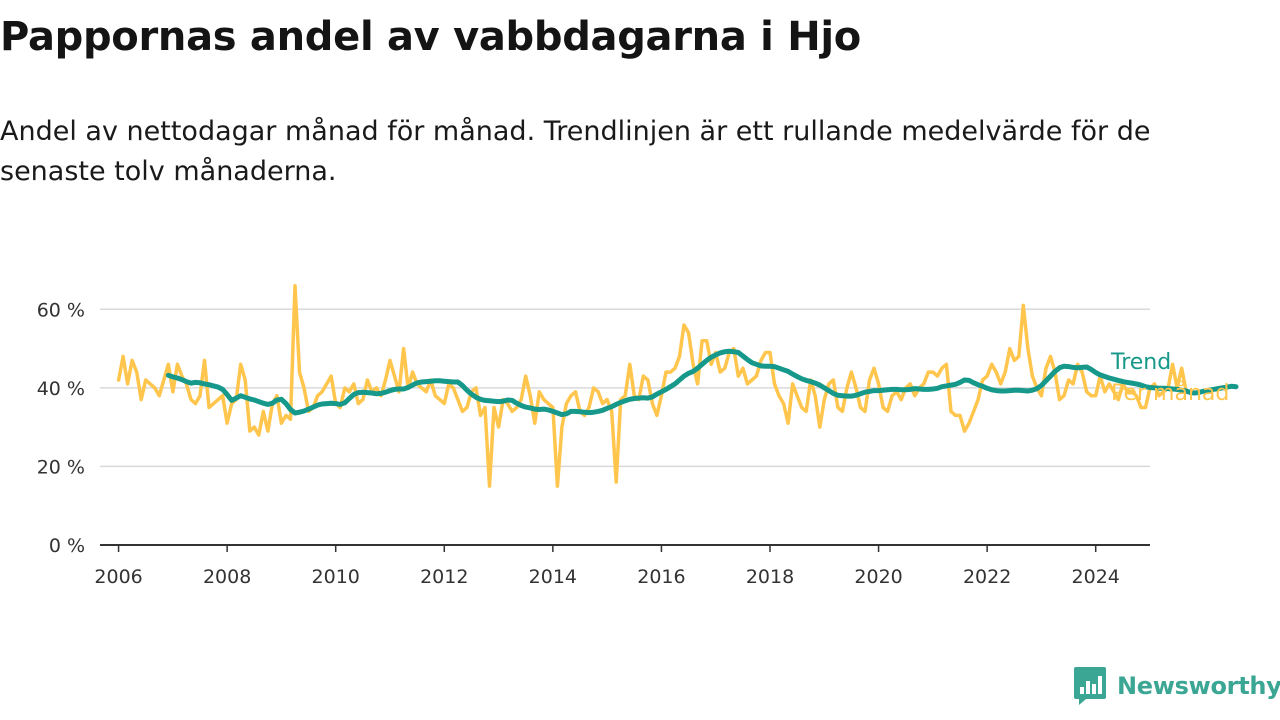 The image size is (1280, 720). I want to click on monthly-series-label: Per månad, so click(1170, 393).